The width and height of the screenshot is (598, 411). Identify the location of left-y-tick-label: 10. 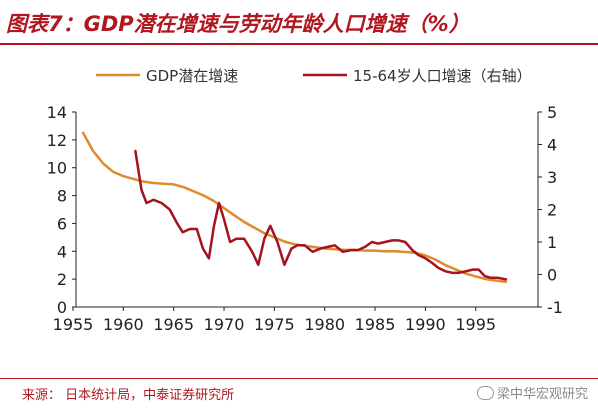
(57, 168).